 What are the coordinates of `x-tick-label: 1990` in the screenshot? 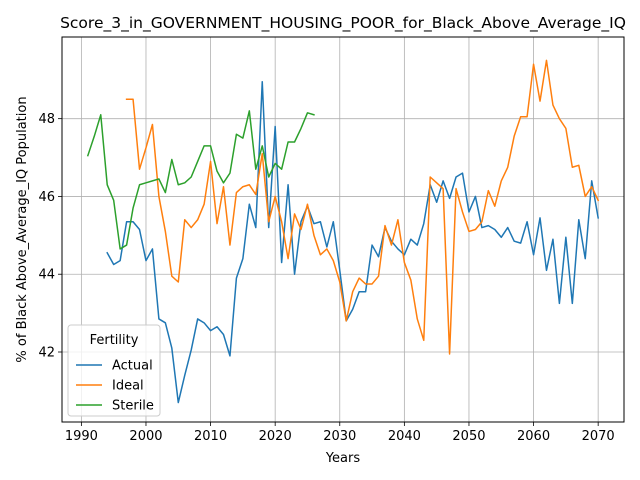 It's located at (81, 436).